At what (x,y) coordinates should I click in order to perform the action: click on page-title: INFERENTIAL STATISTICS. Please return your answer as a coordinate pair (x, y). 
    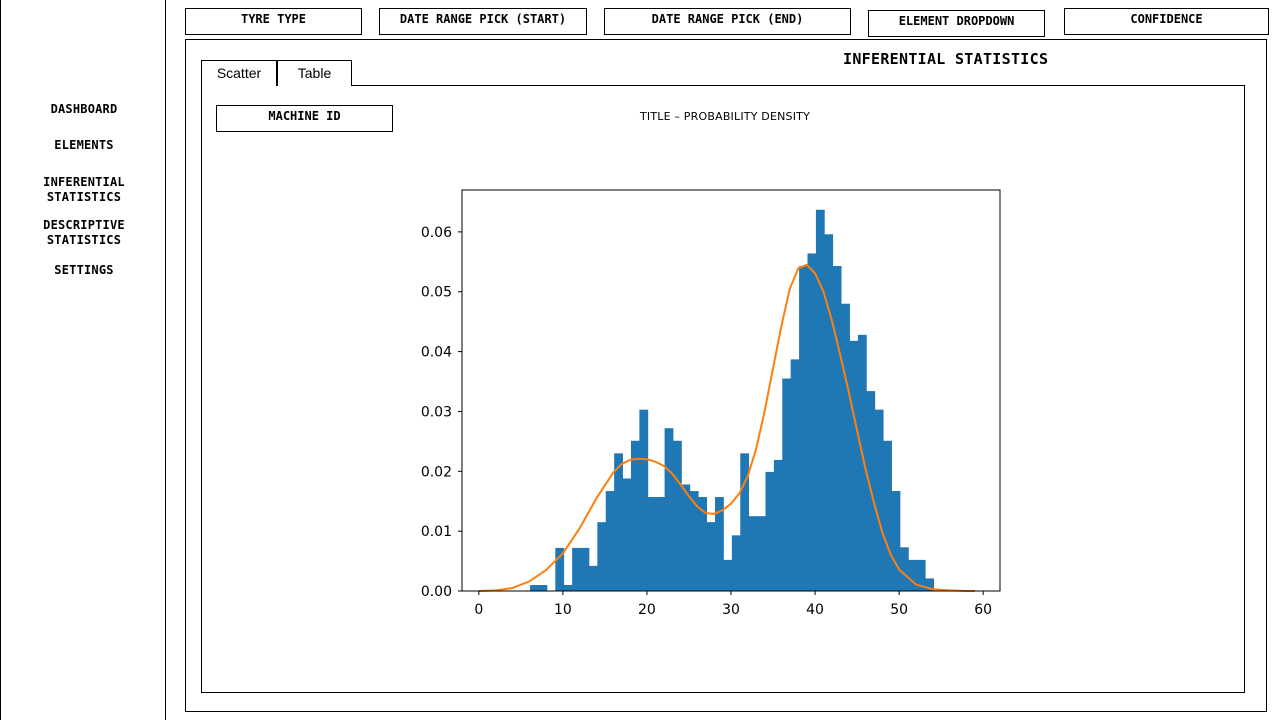
    Looking at the image, I should click on (946, 59).